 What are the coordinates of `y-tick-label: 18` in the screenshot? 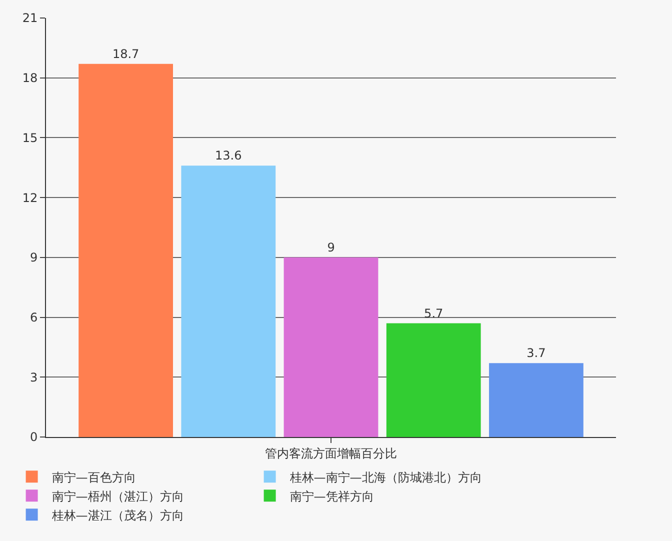 It's located at (30, 78).